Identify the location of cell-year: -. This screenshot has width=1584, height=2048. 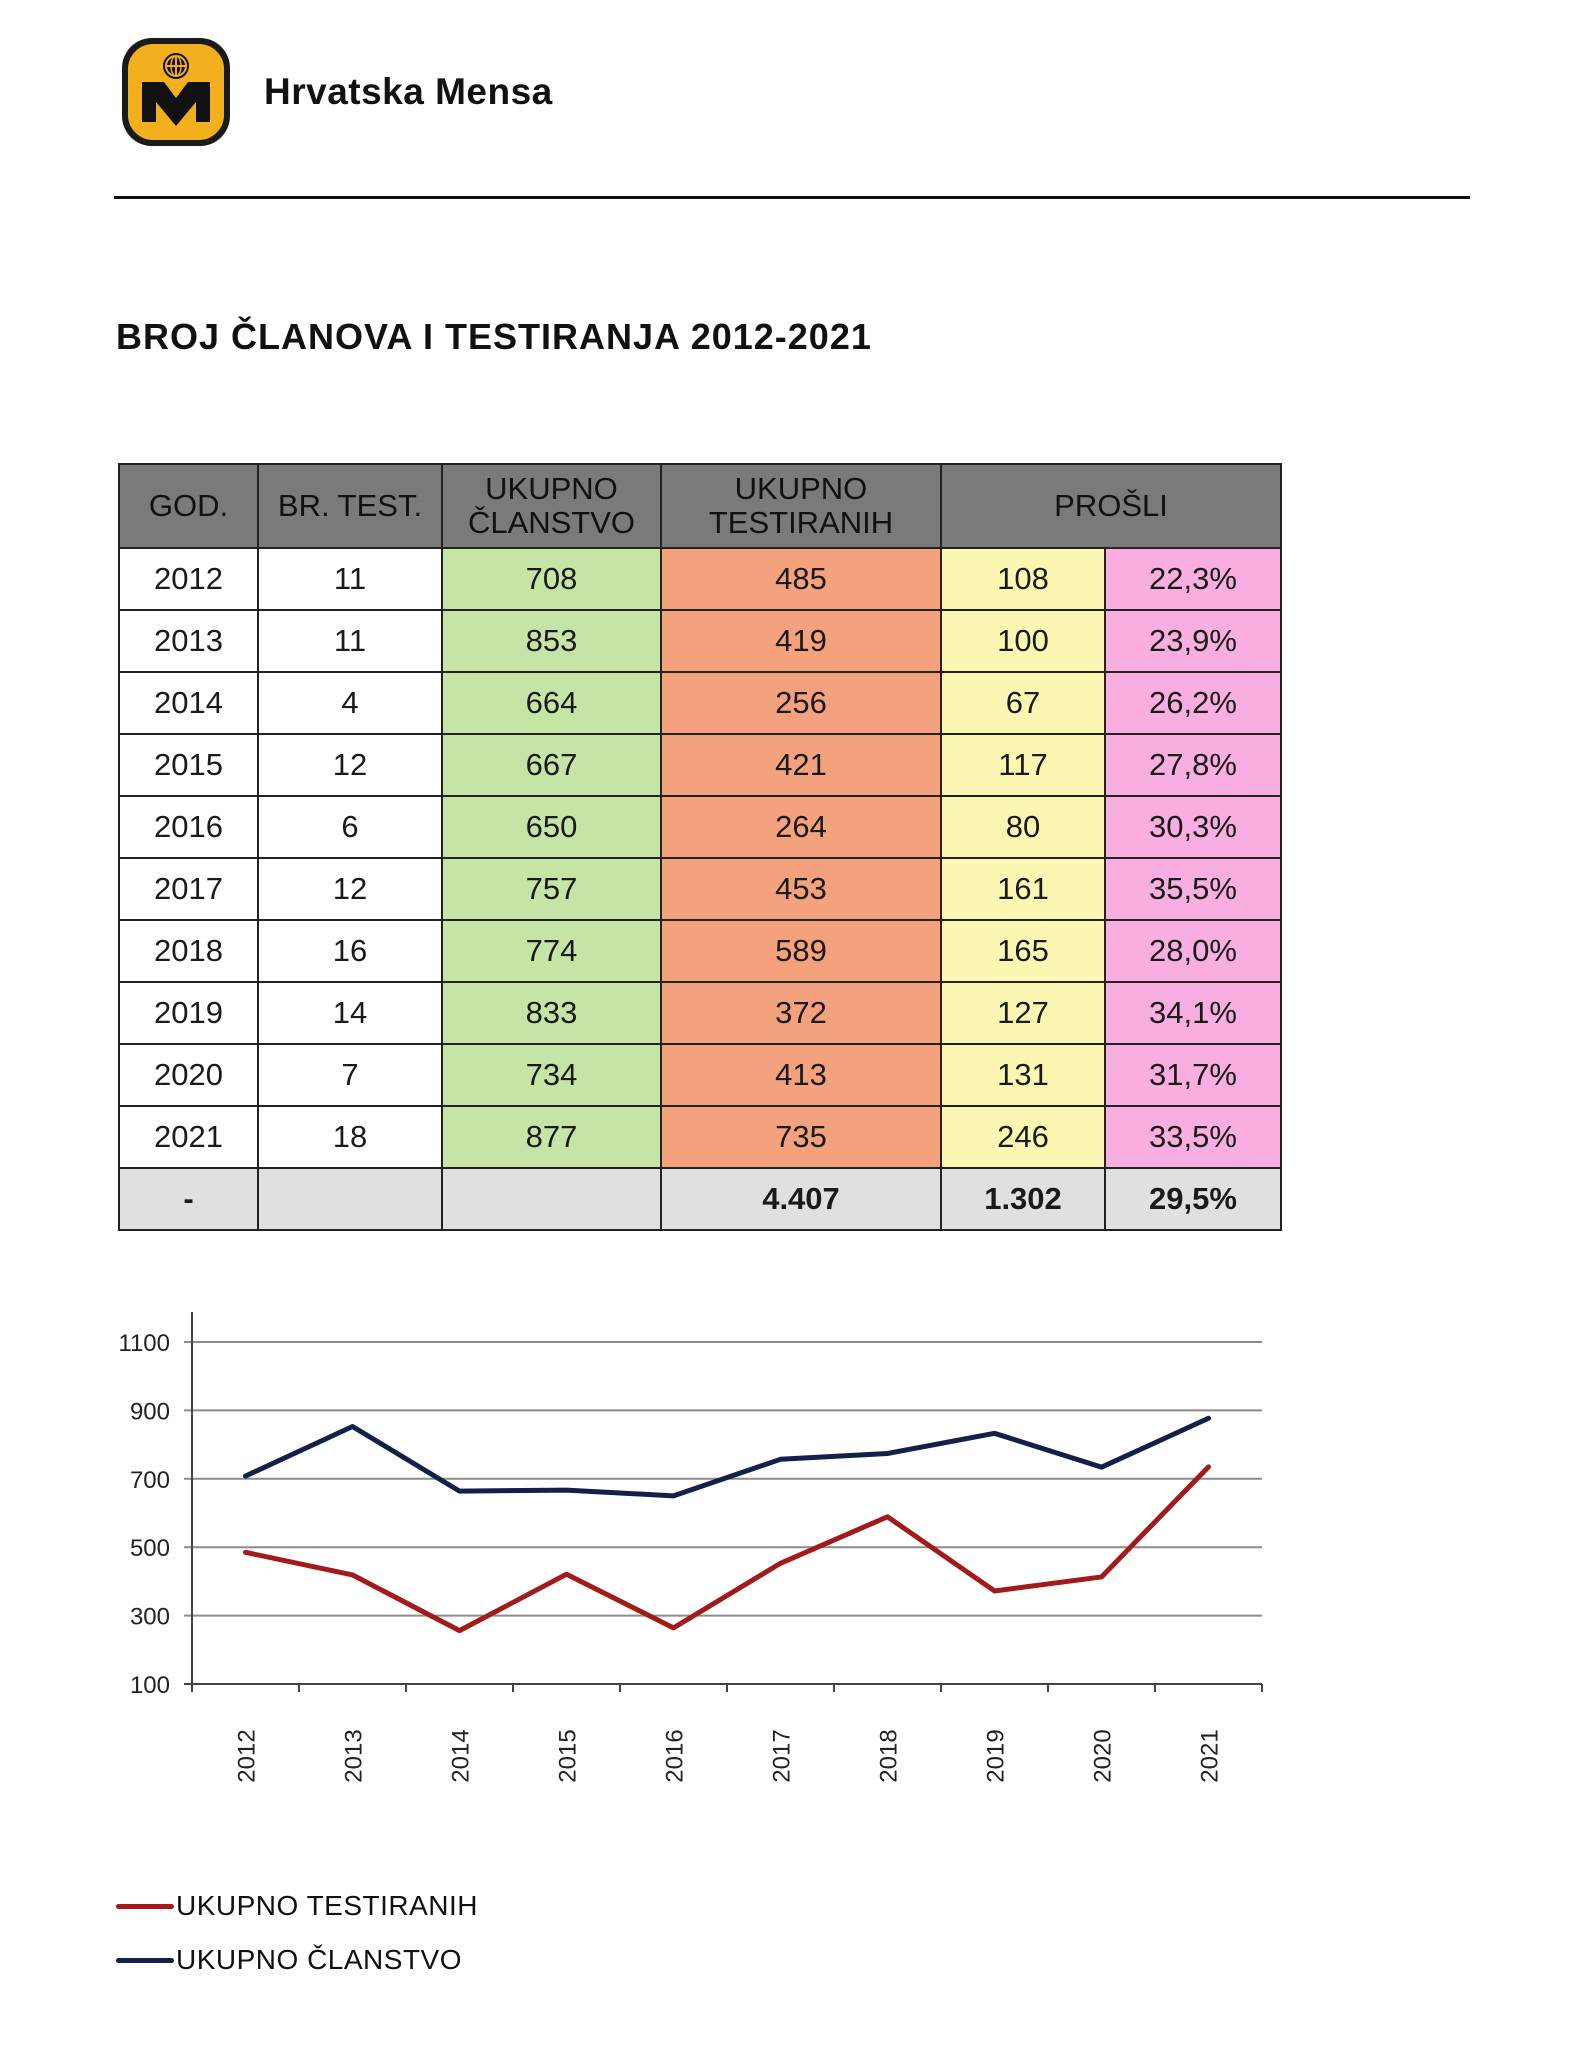
(188, 1199).